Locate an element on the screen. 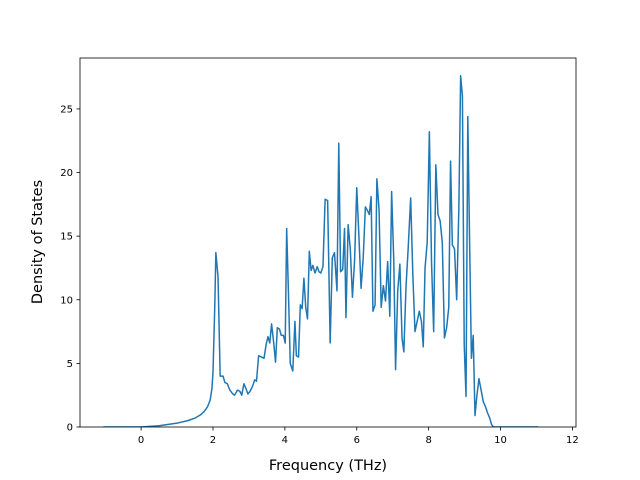 This screenshot has width=640, height=480. x-tick-label: 10 is located at coordinates (500, 440).